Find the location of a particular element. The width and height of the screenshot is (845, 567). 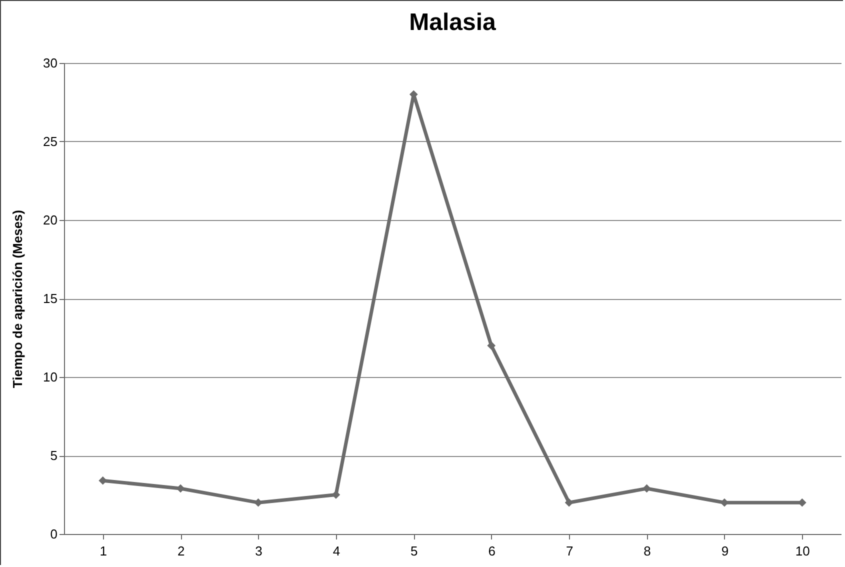

y-tick-label: 0 is located at coordinates (54, 534).